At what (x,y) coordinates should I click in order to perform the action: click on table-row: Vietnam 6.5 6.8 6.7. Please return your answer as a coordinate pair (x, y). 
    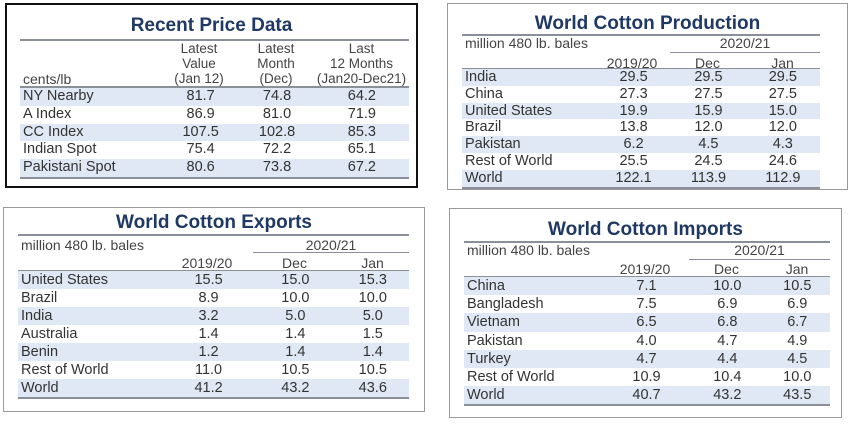
    Looking at the image, I should click on (647, 322).